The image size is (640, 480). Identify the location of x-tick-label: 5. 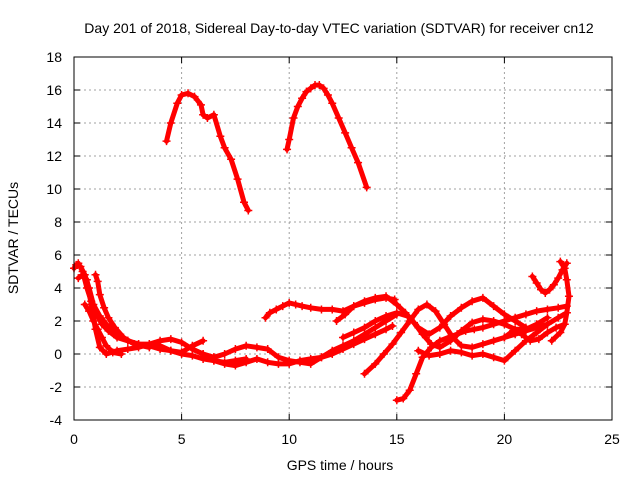
(182, 439).